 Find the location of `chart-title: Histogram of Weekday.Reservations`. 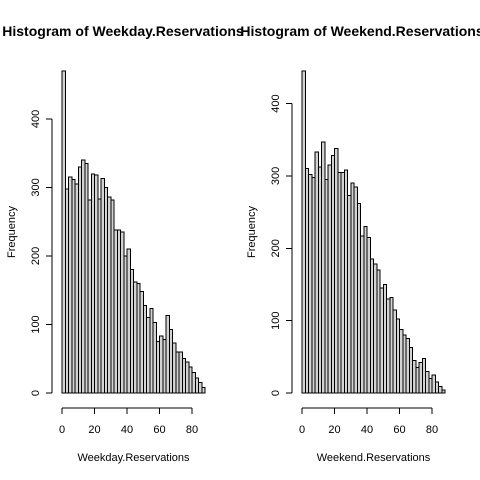

chart-title: Histogram of Weekday.Reservations is located at coordinates (123, 31).